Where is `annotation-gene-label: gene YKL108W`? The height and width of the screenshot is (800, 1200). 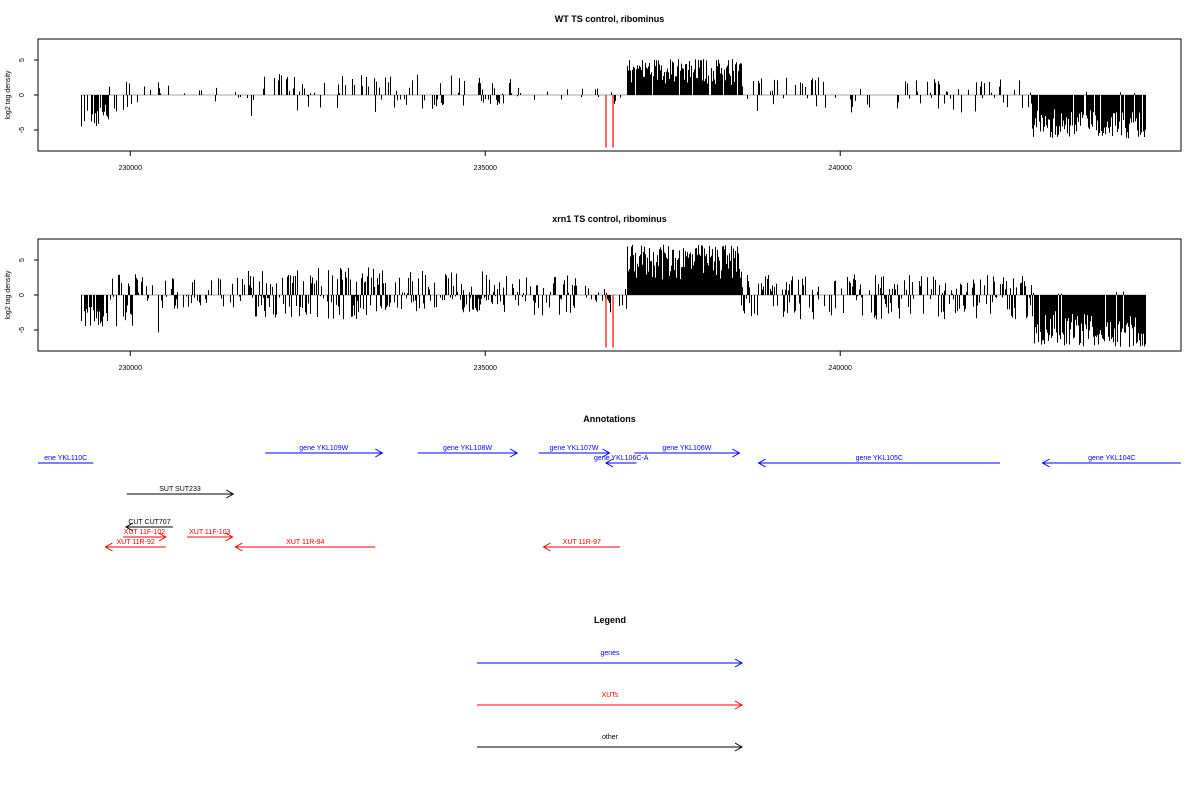 annotation-gene-label: gene YKL108W is located at coordinates (467, 448).